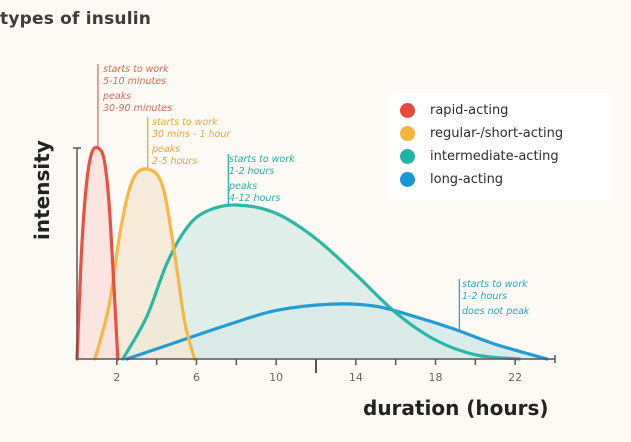 This screenshot has width=631, height=442. What do you see at coordinates (196, 377) in the screenshot?
I see `x-tick-label: 6` at bounding box center [196, 377].